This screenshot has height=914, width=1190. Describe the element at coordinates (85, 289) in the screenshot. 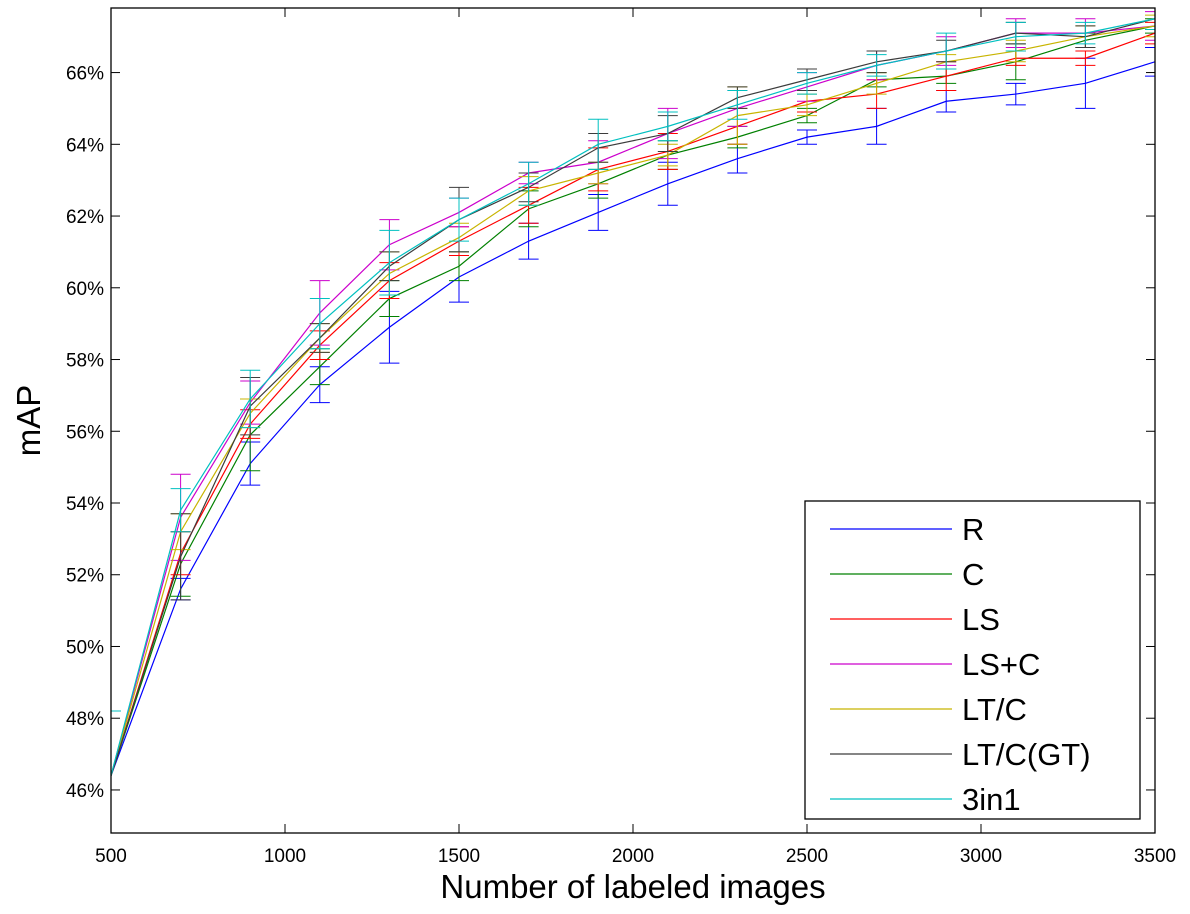

I see `y-tick-label: 60%` at that location.